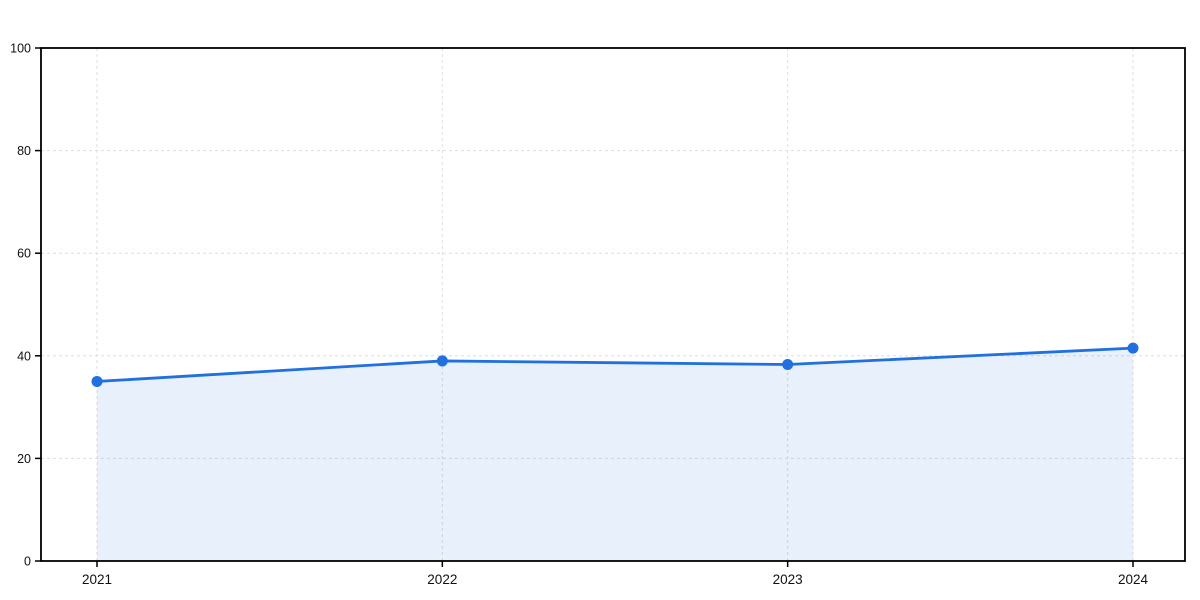 The height and width of the screenshot is (600, 1200). I want to click on y-tick-label: 0, so click(27, 562).